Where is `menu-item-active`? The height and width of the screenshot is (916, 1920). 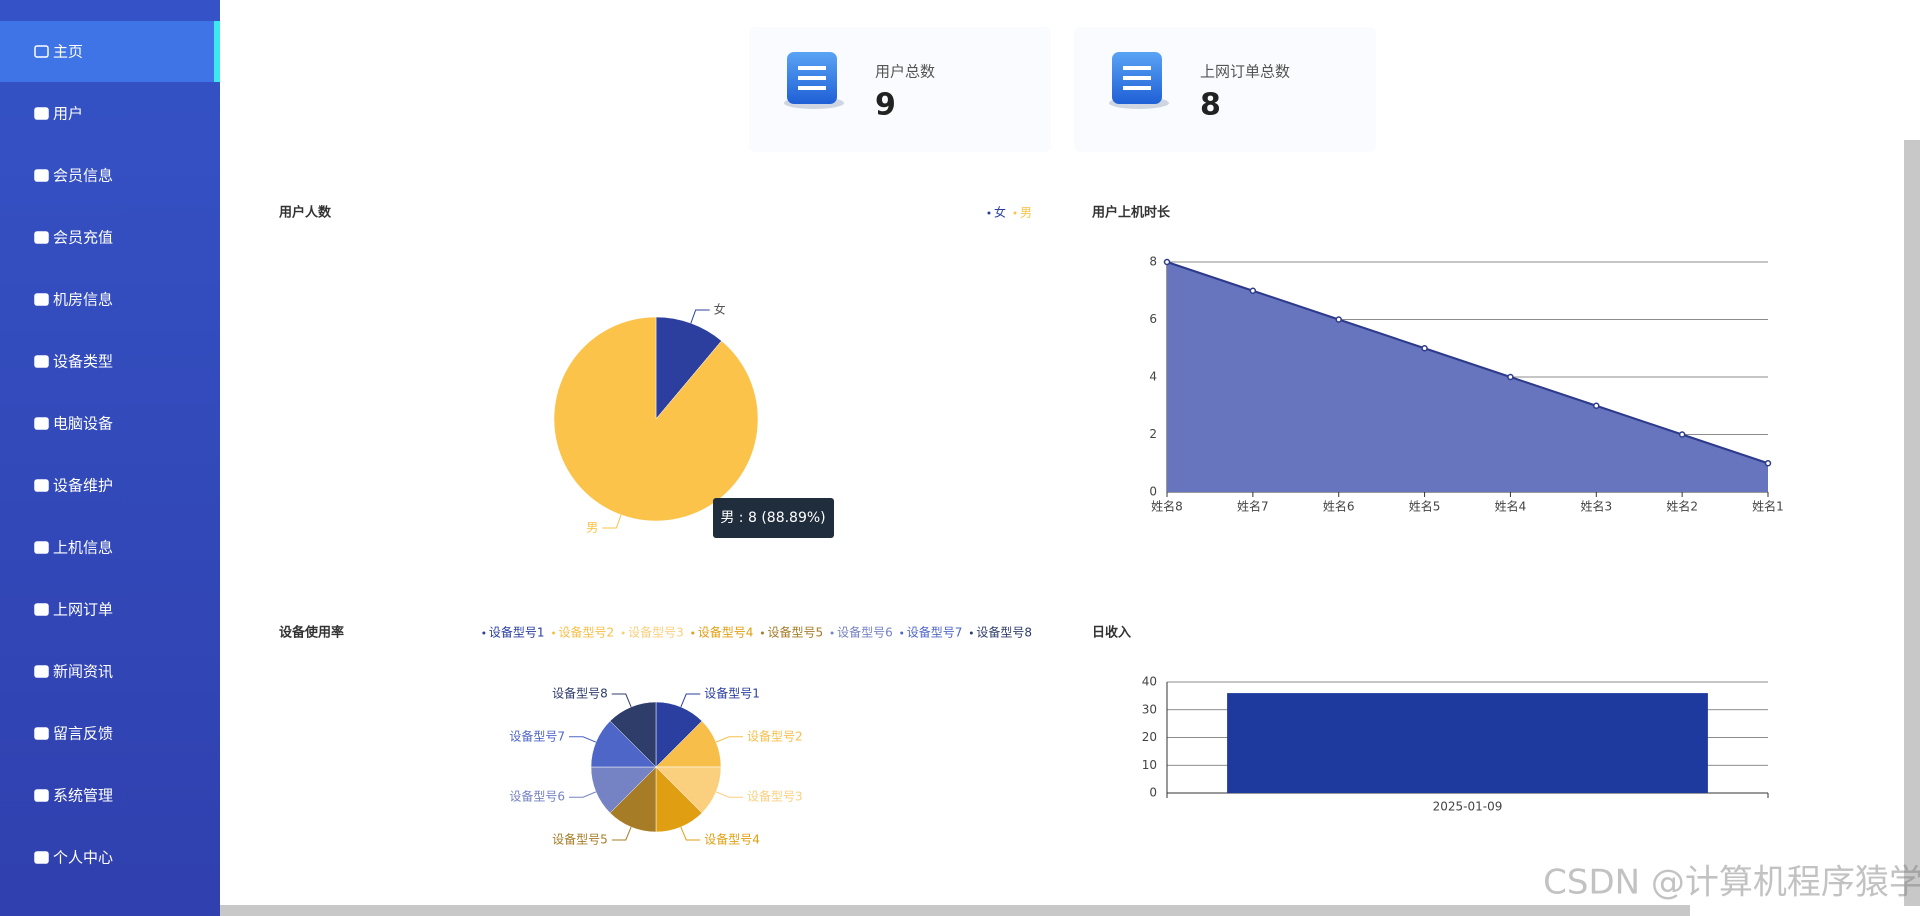
menu-item-active is located at coordinates (107, 51).